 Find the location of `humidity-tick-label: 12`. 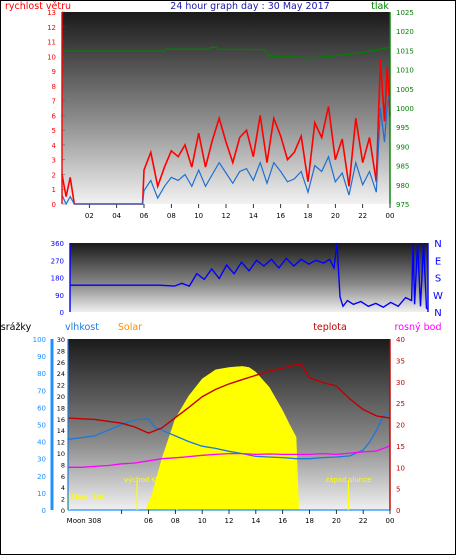

humidity-tick-label: 12 is located at coordinates (61, 443).